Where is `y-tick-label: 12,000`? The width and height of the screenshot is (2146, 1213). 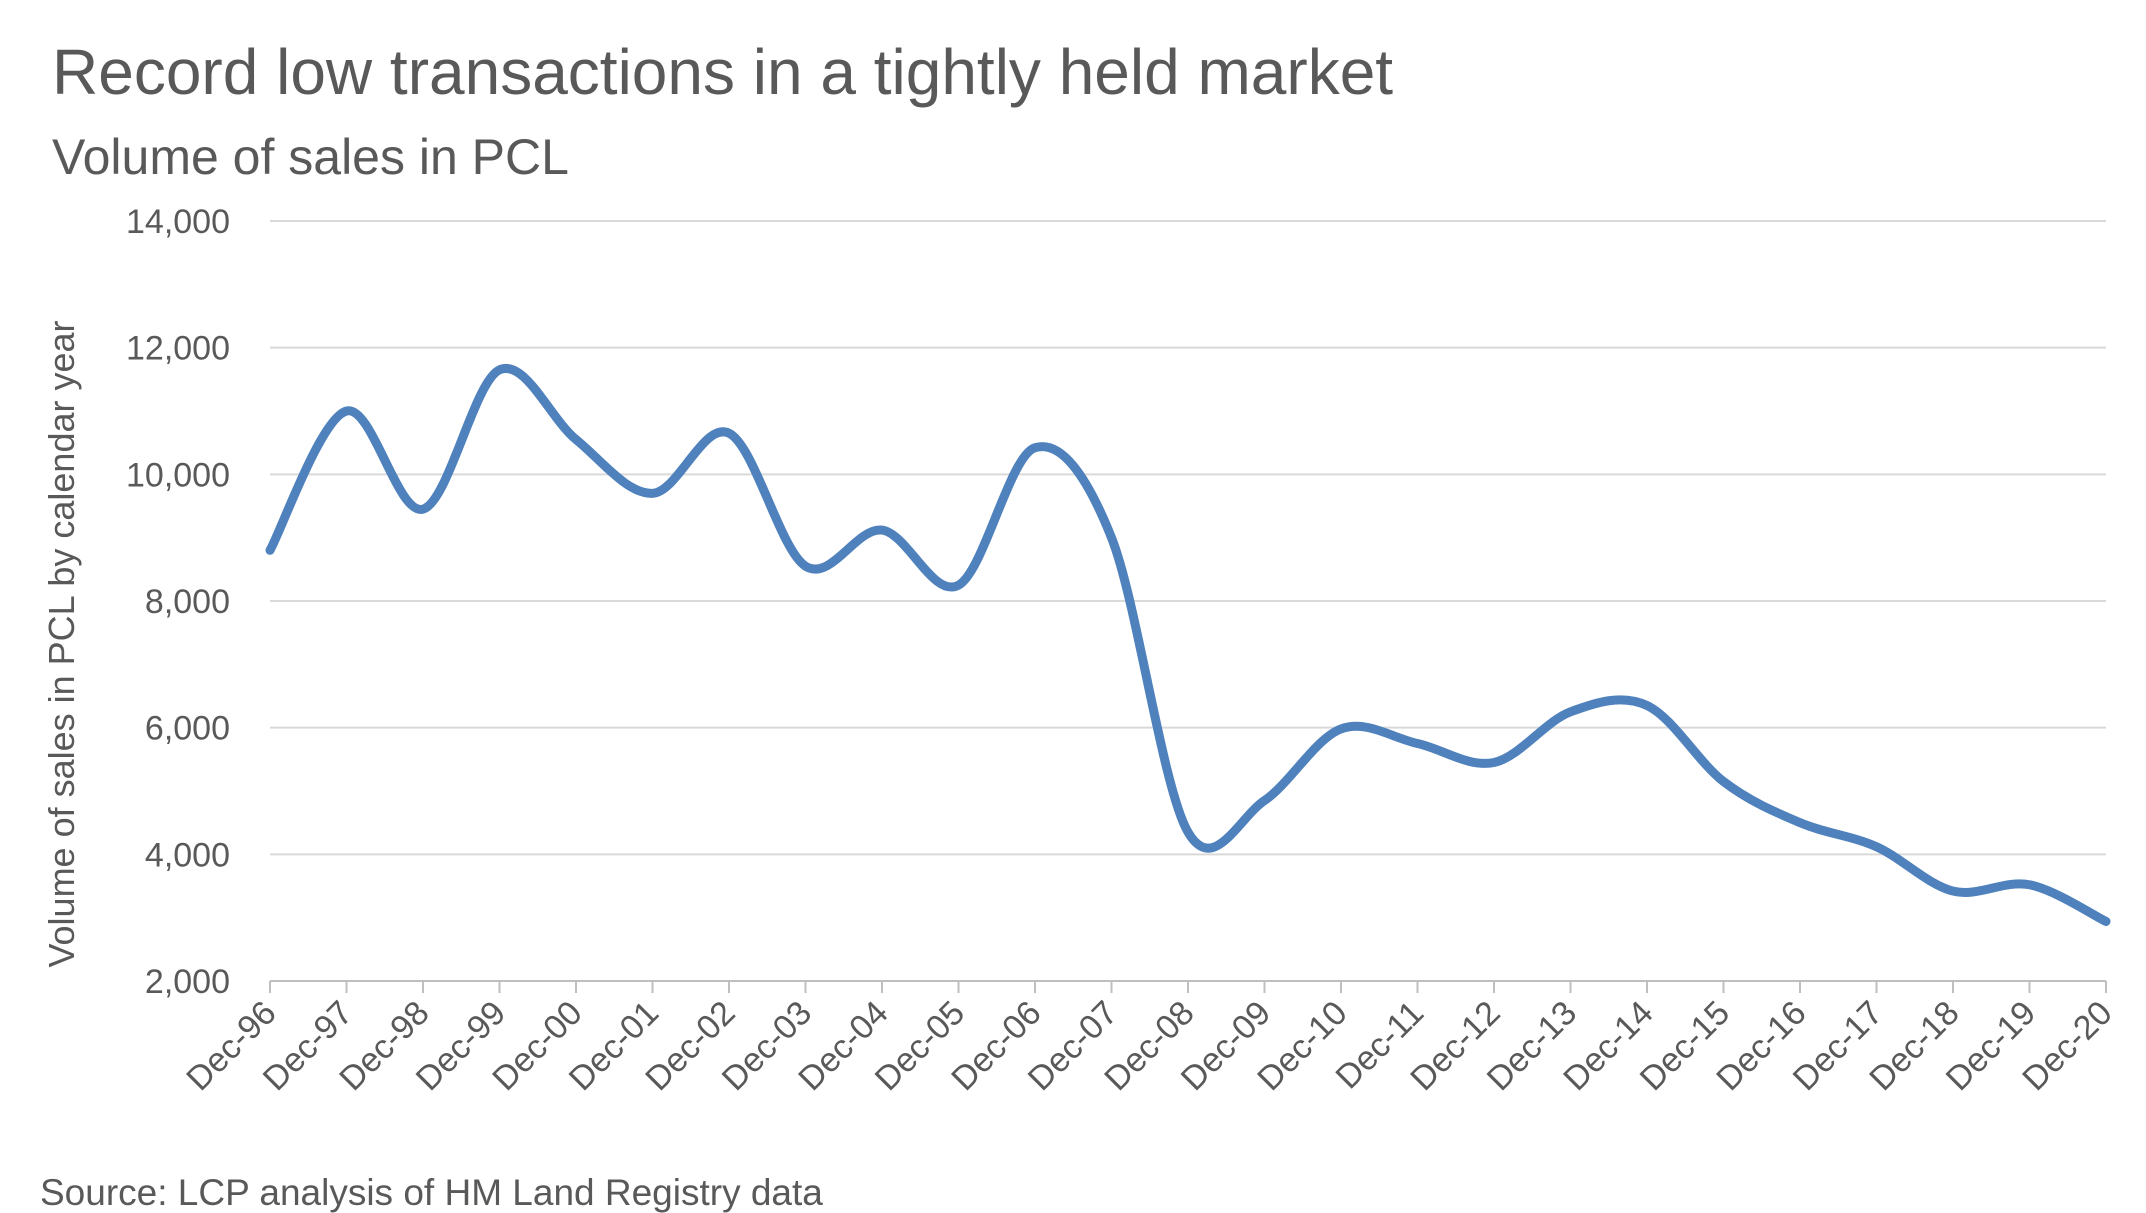 y-tick-label: 12,000 is located at coordinates (178, 349).